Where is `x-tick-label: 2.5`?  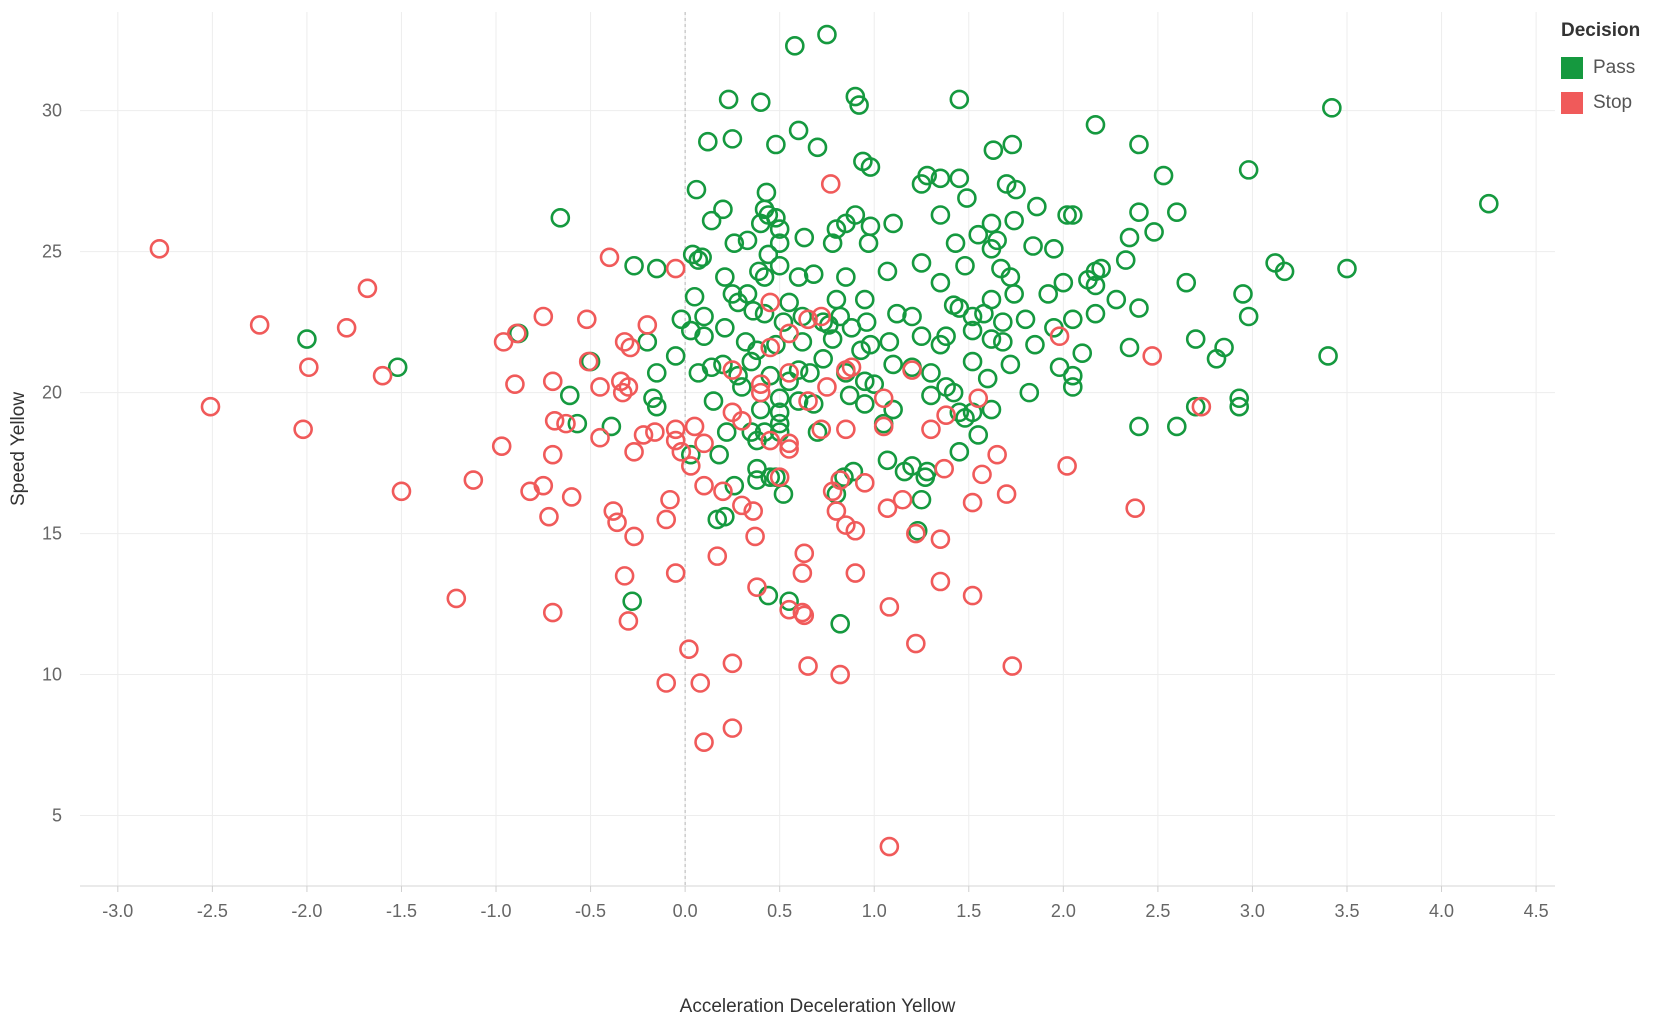
x-tick-label: 2.5 is located at coordinates (1157, 911).